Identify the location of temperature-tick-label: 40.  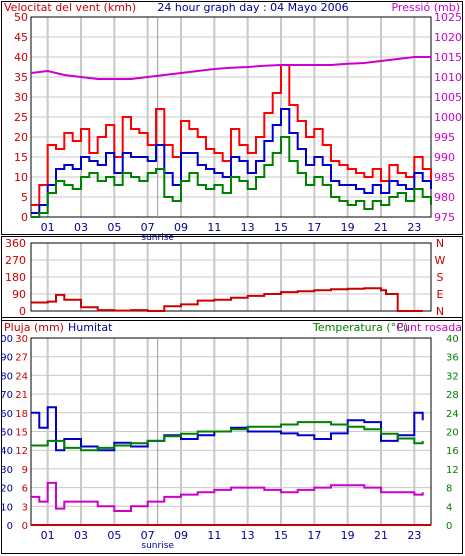
(452, 339).